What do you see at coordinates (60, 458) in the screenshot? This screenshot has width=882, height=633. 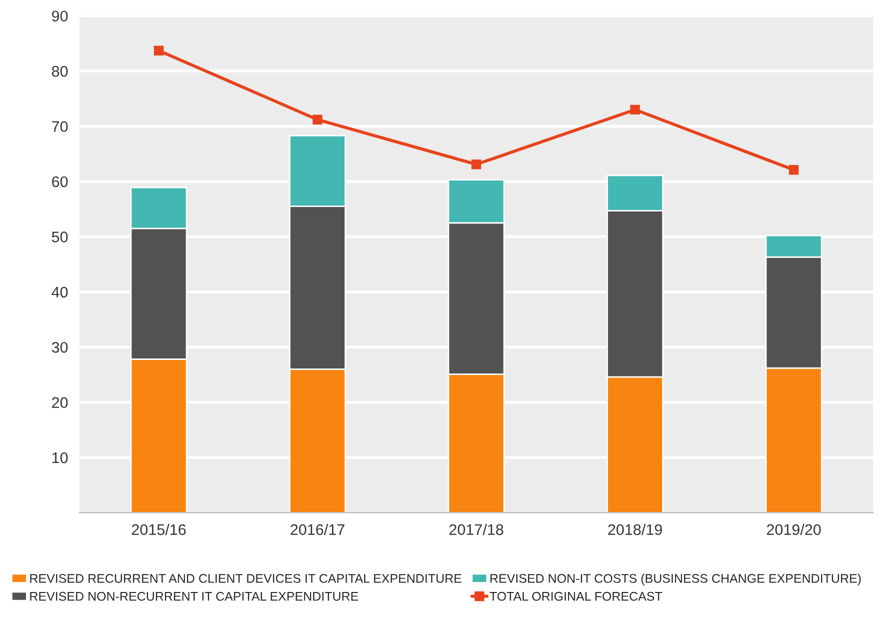 I see `y-tick-label: 10` at bounding box center [60, 458].